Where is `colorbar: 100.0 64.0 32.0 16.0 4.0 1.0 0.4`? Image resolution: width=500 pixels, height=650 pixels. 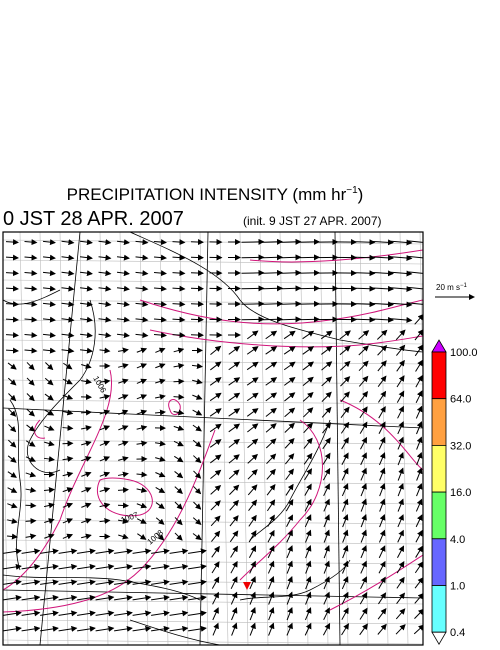 colorbar: 100.0 64.0 32.0 16.0 4.0 1.0 0.4 is located at coordinates (454, 492).